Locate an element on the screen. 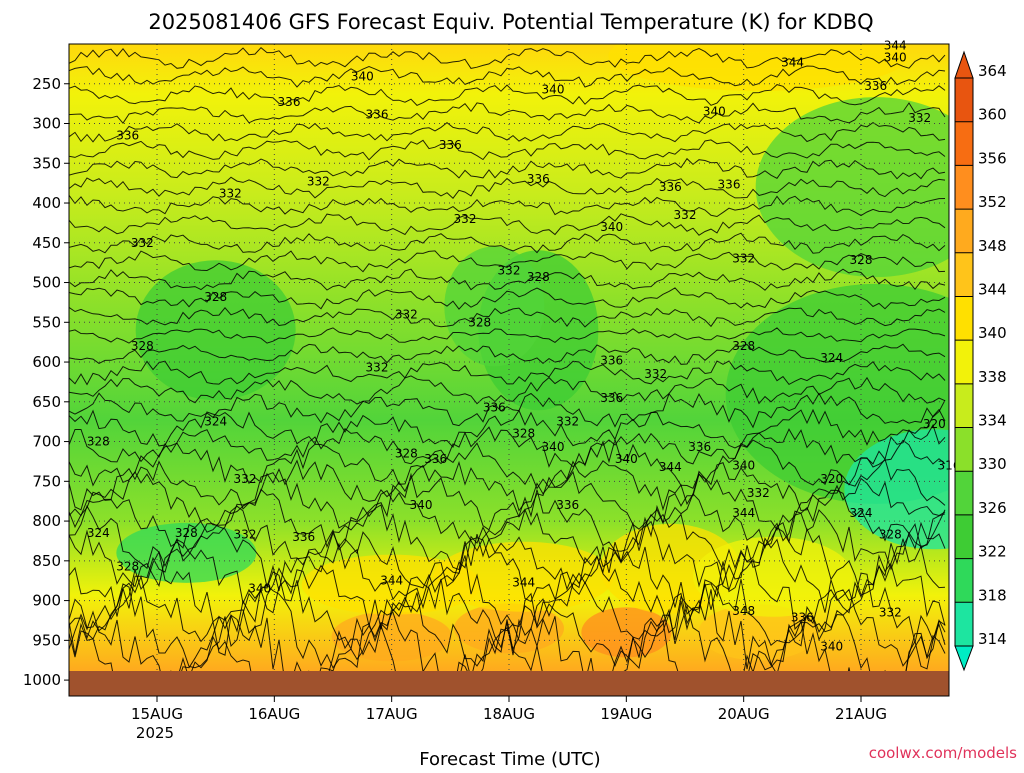  colorbar-label: 356 is located at coordinates (992, 158).